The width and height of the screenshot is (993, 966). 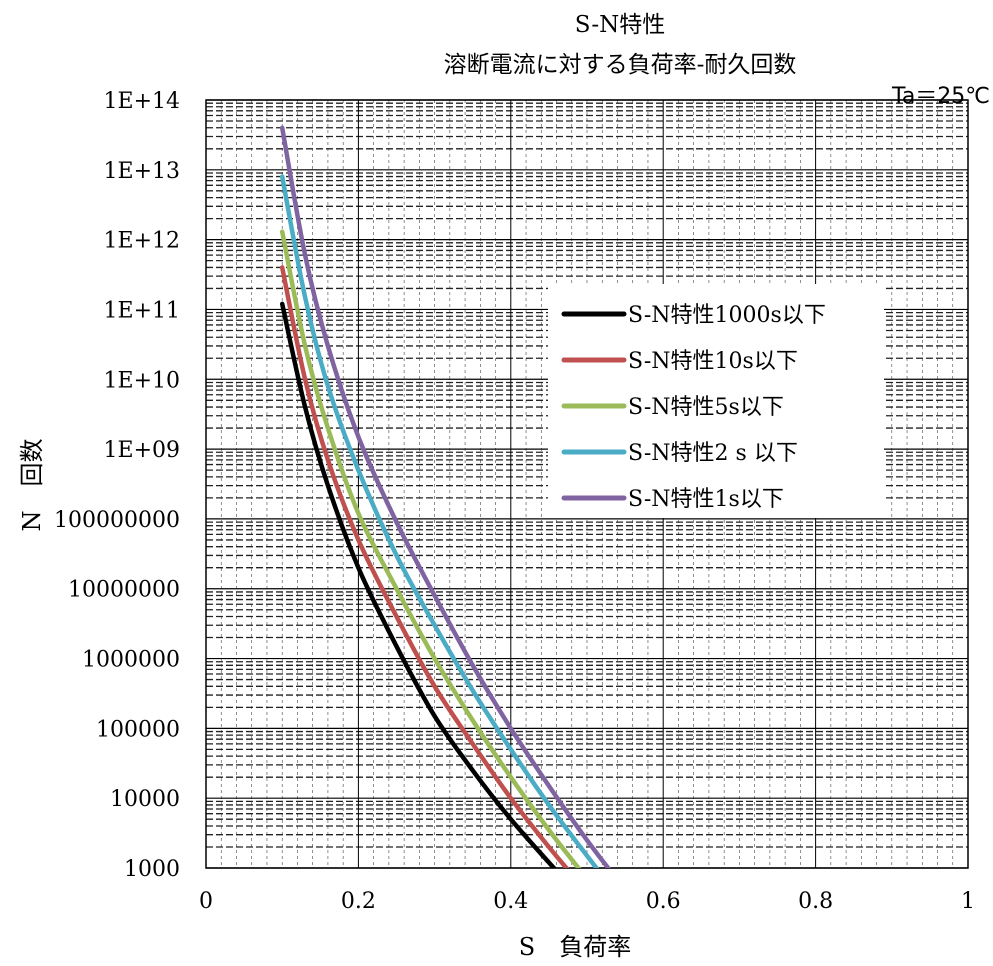 What do you see at coordinates (142, 380) in the screenshot?
I see `y-tick-label: 1E+10` at bounding box center [142, 380].